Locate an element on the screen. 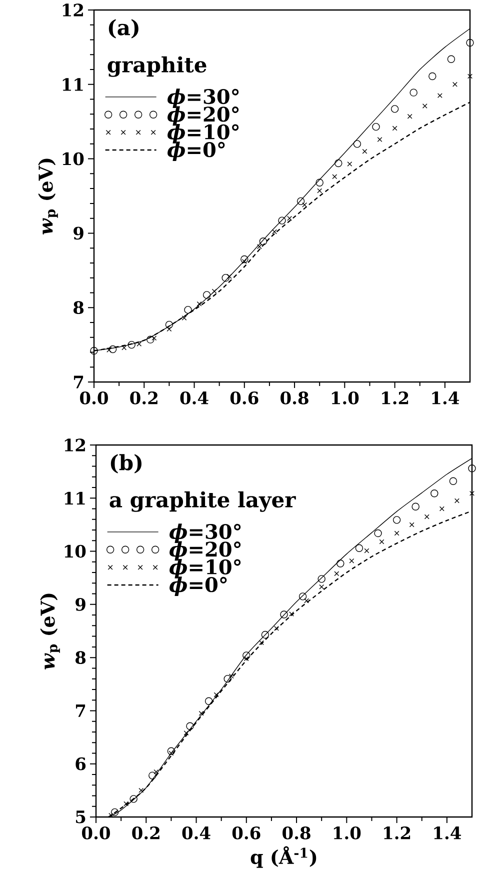  y-tick-label: 6 is located at coordinates (81, 763).